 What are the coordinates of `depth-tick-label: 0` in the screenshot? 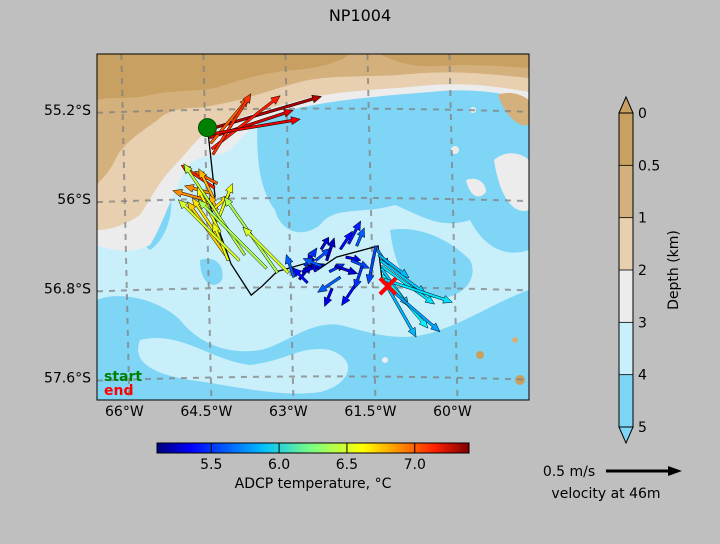 It's located at (642, 114).